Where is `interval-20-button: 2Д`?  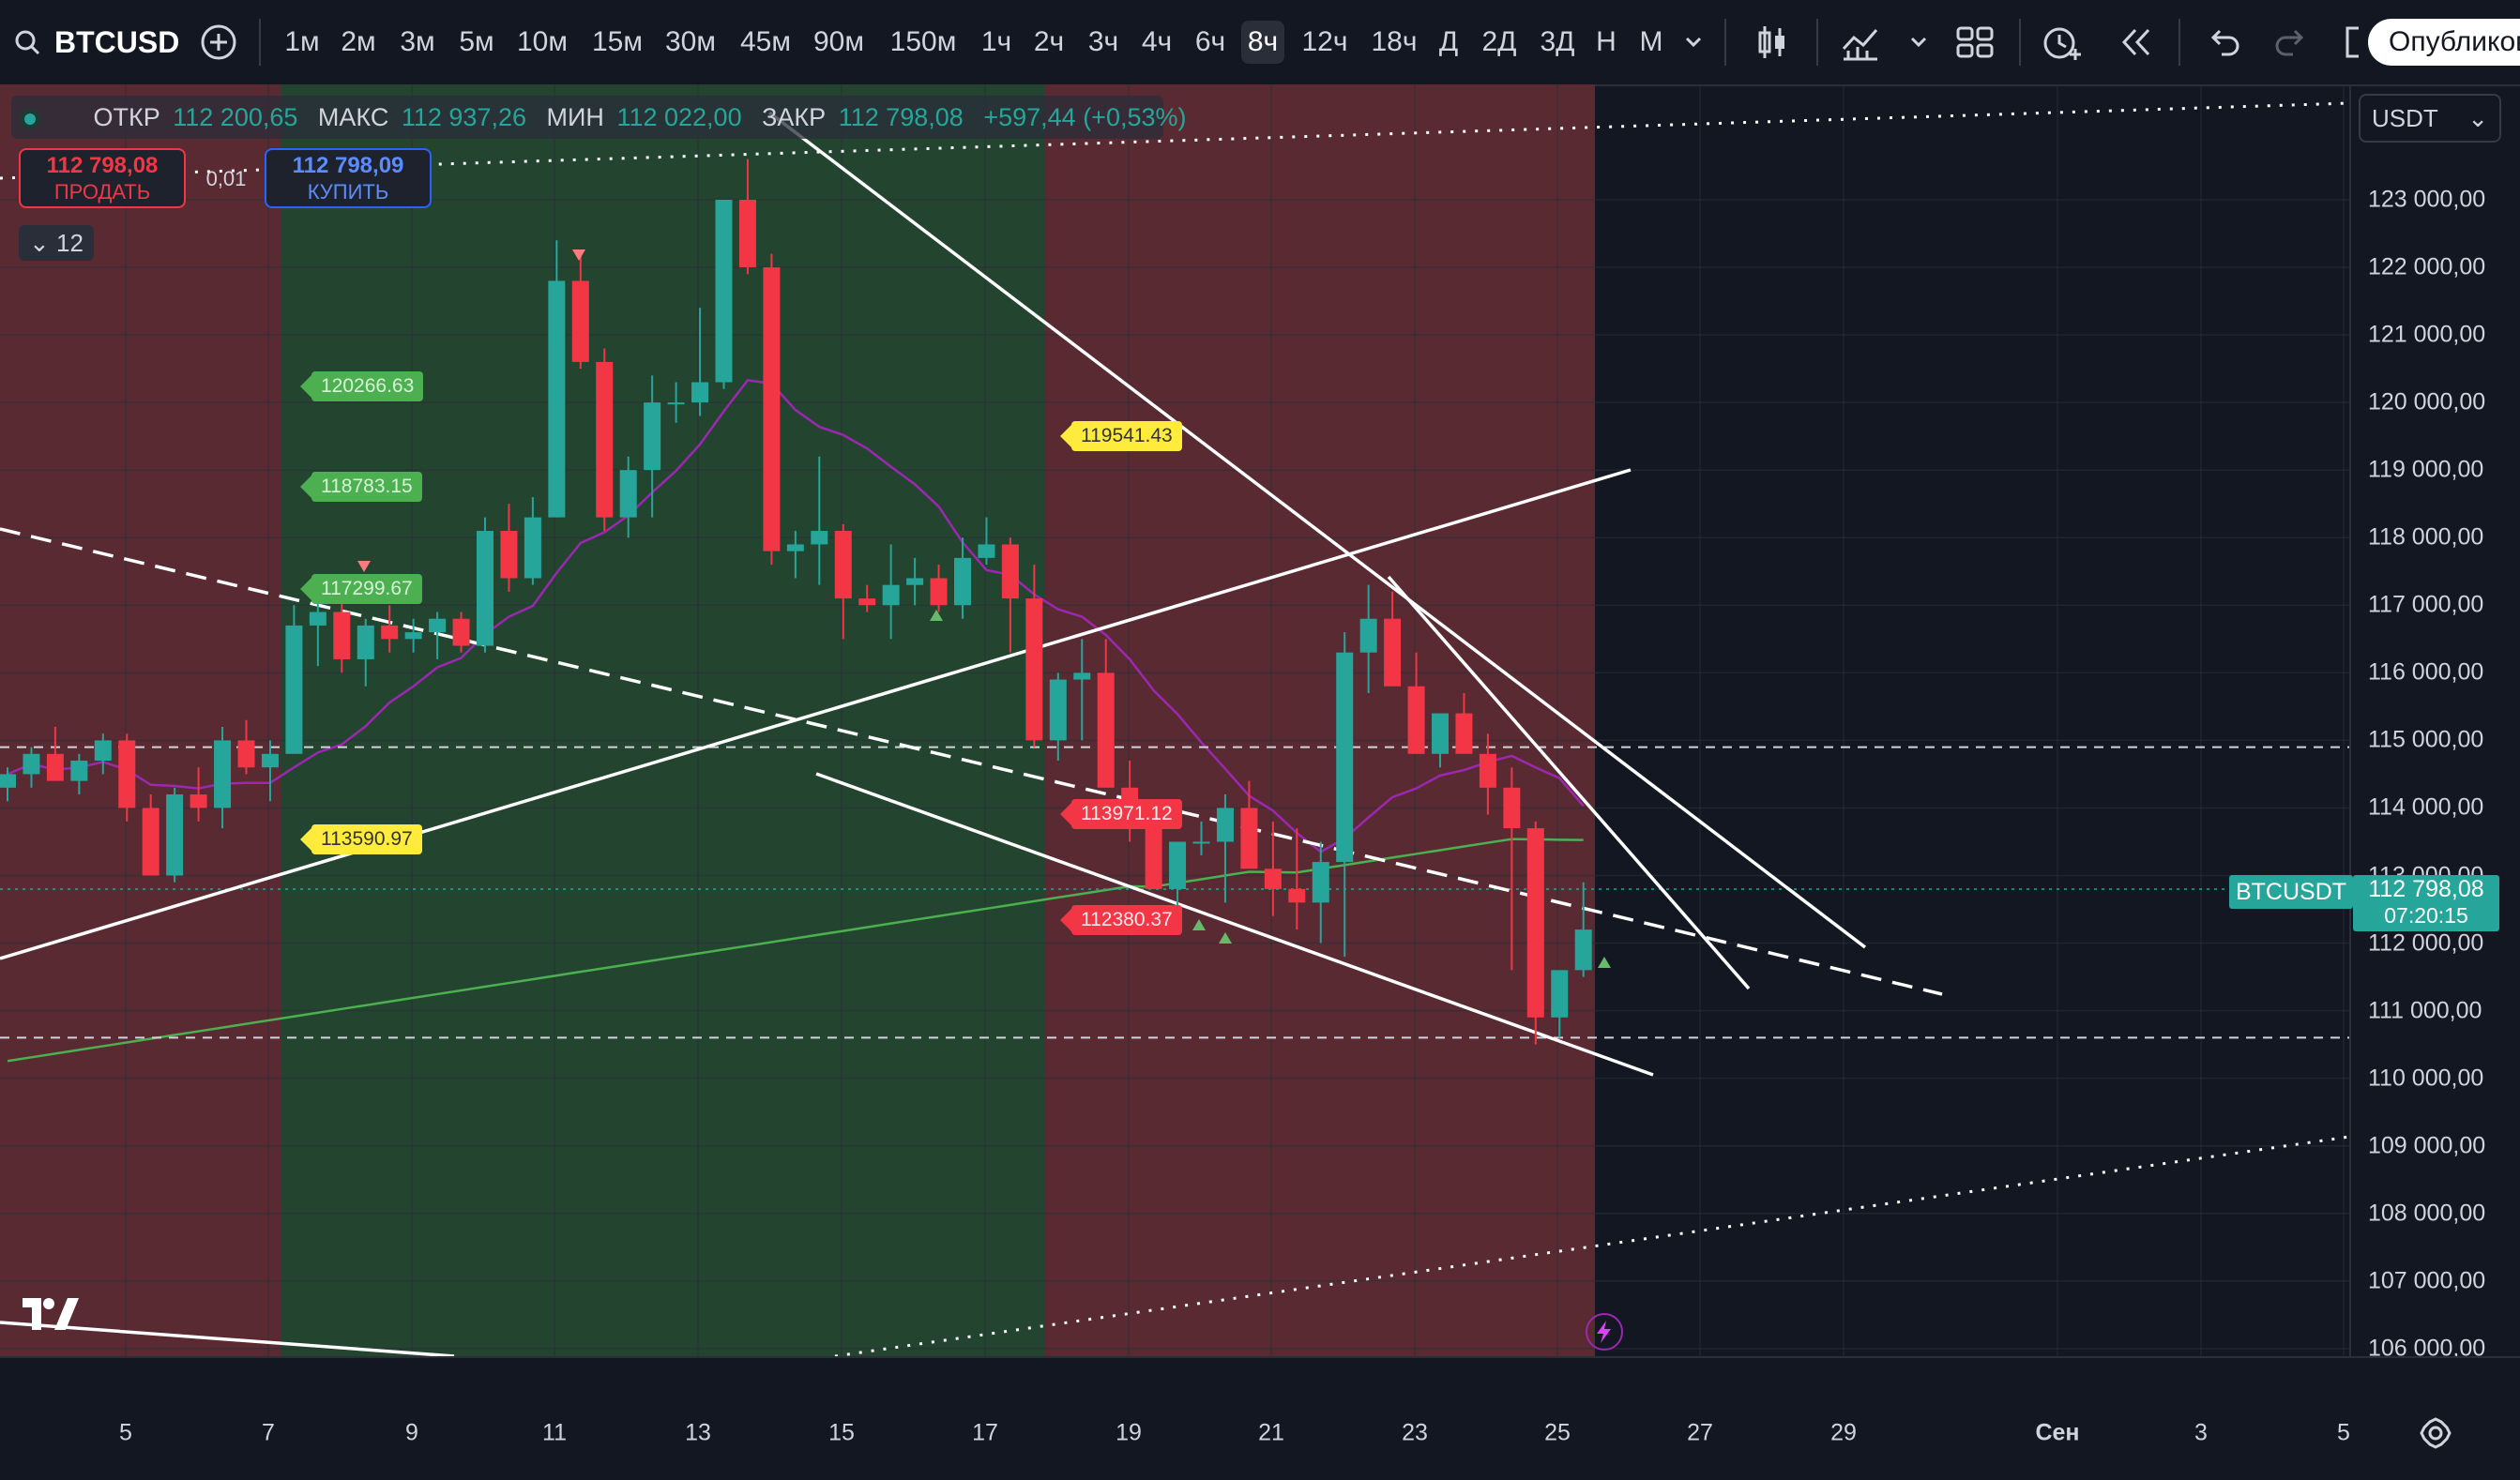
interval-20-button: 2Д is located at coordinates (1499, 41).